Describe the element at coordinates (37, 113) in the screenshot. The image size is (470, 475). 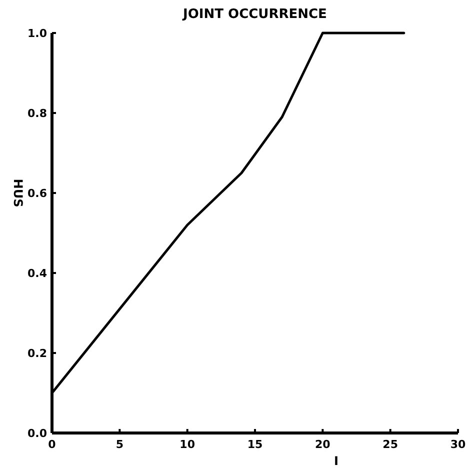
I see `y-tick-label: 0.8` at that location.